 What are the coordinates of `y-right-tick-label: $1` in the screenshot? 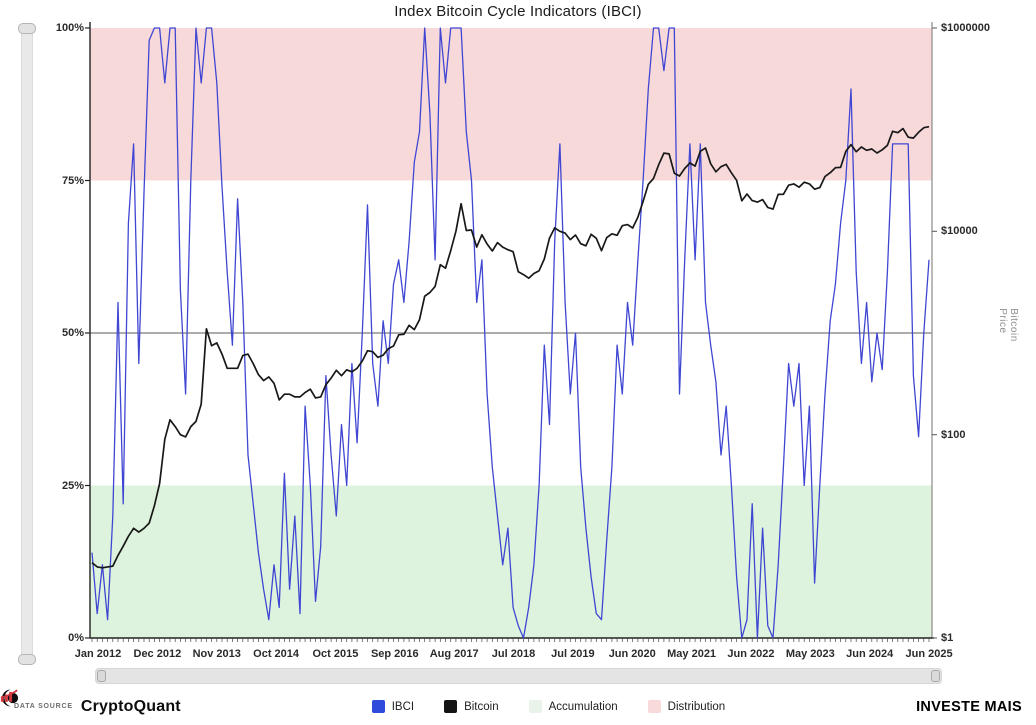 It's located at (947, 638).